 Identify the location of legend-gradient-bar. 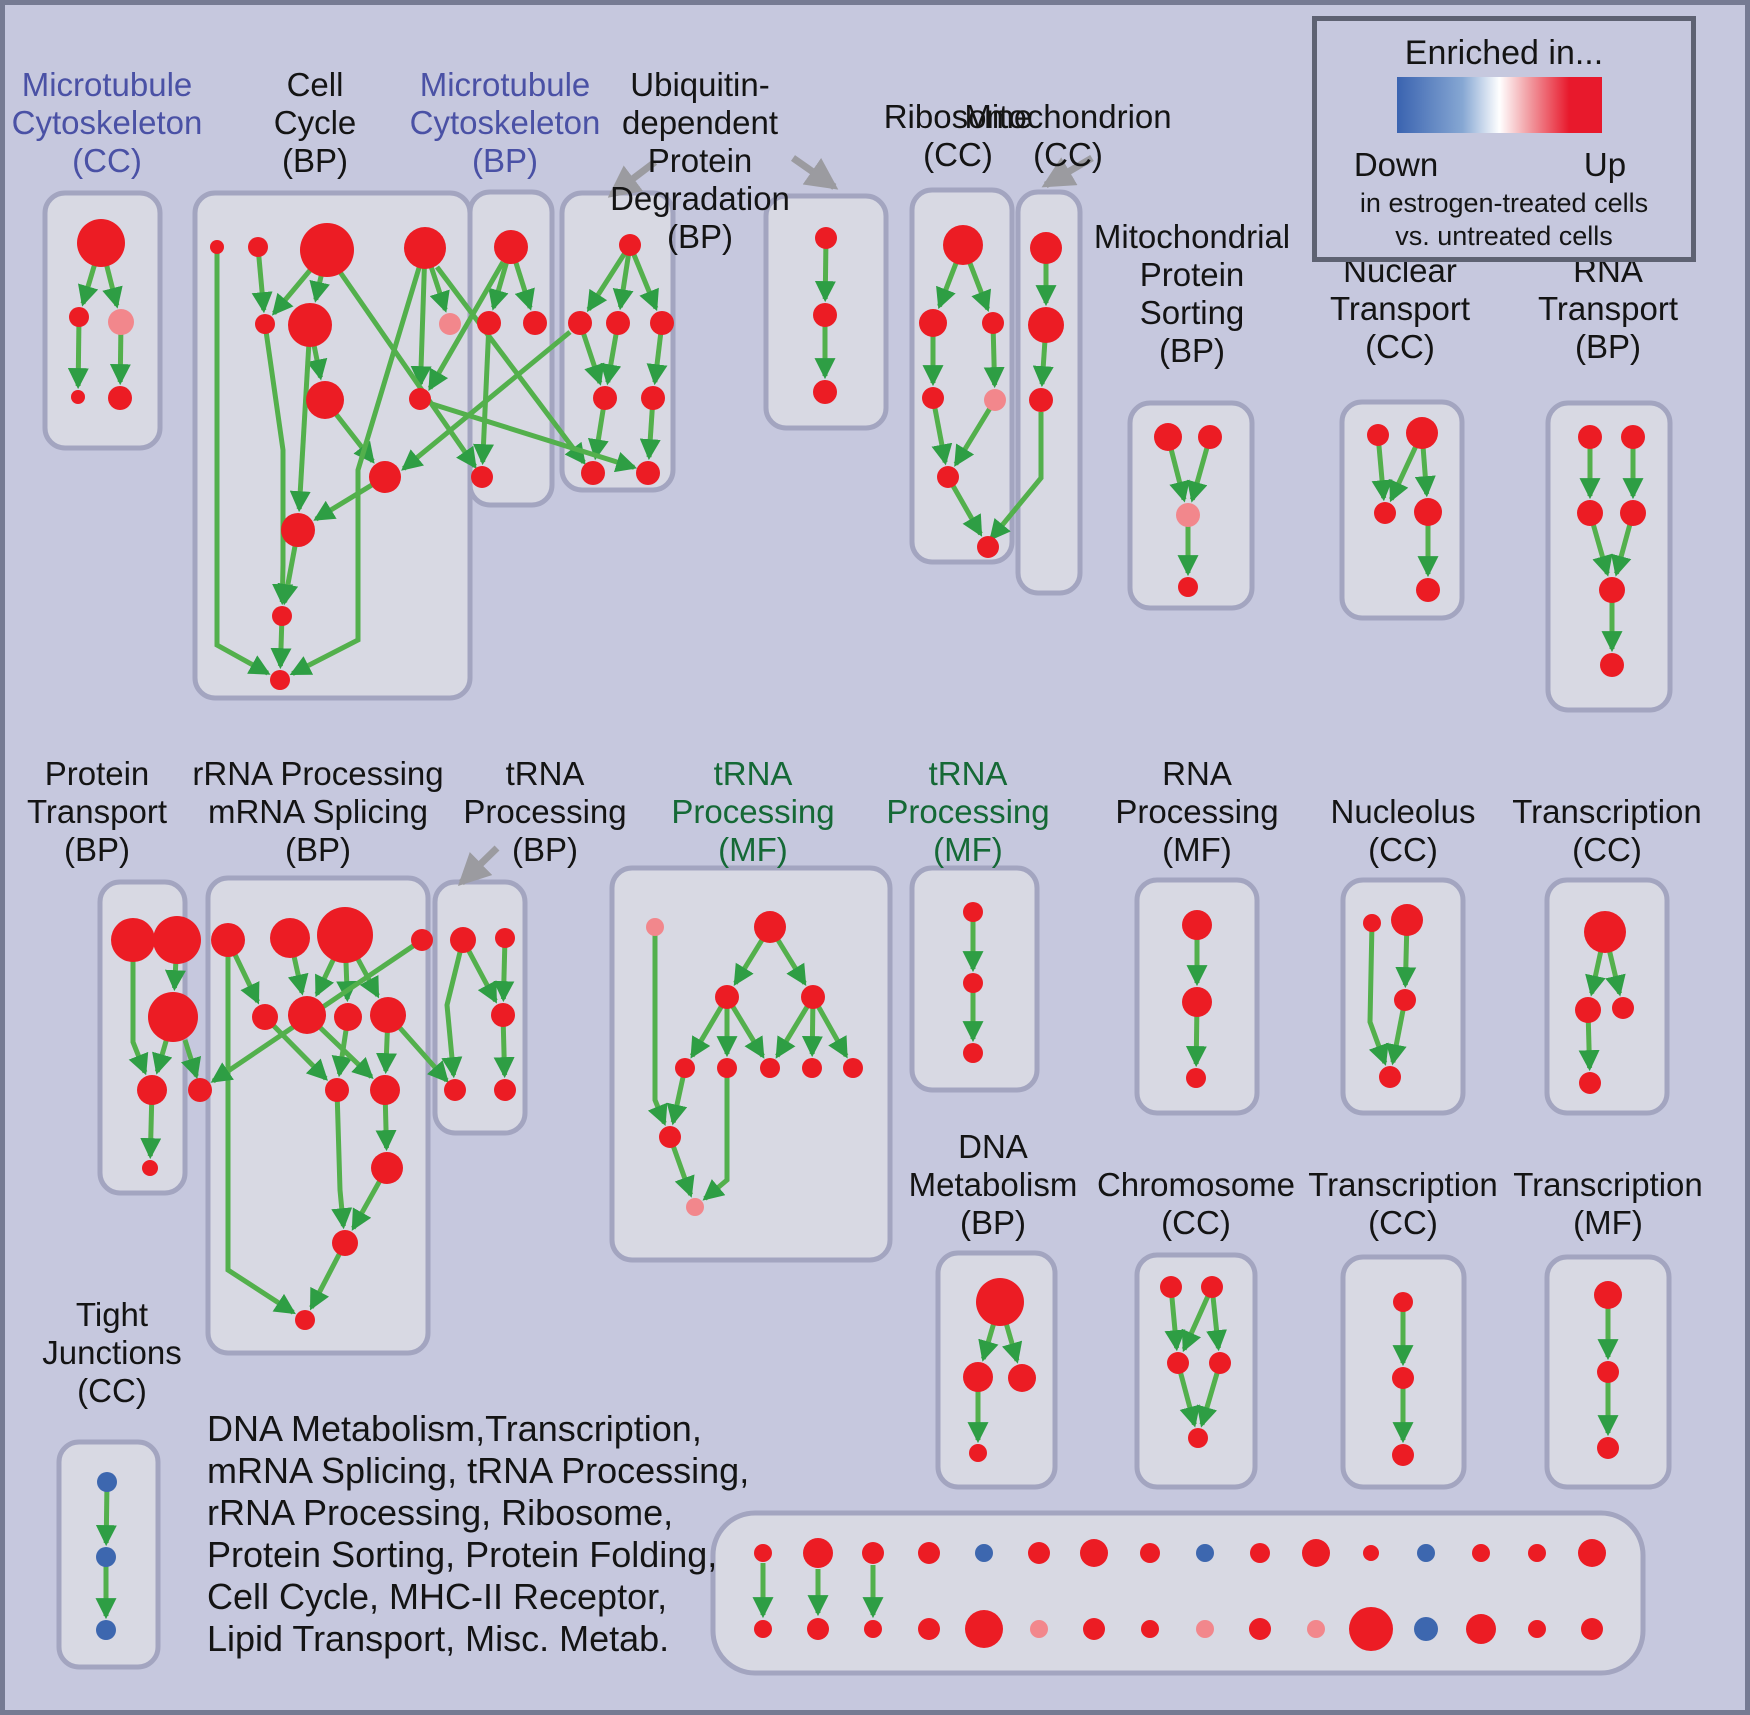
(1499, 105).